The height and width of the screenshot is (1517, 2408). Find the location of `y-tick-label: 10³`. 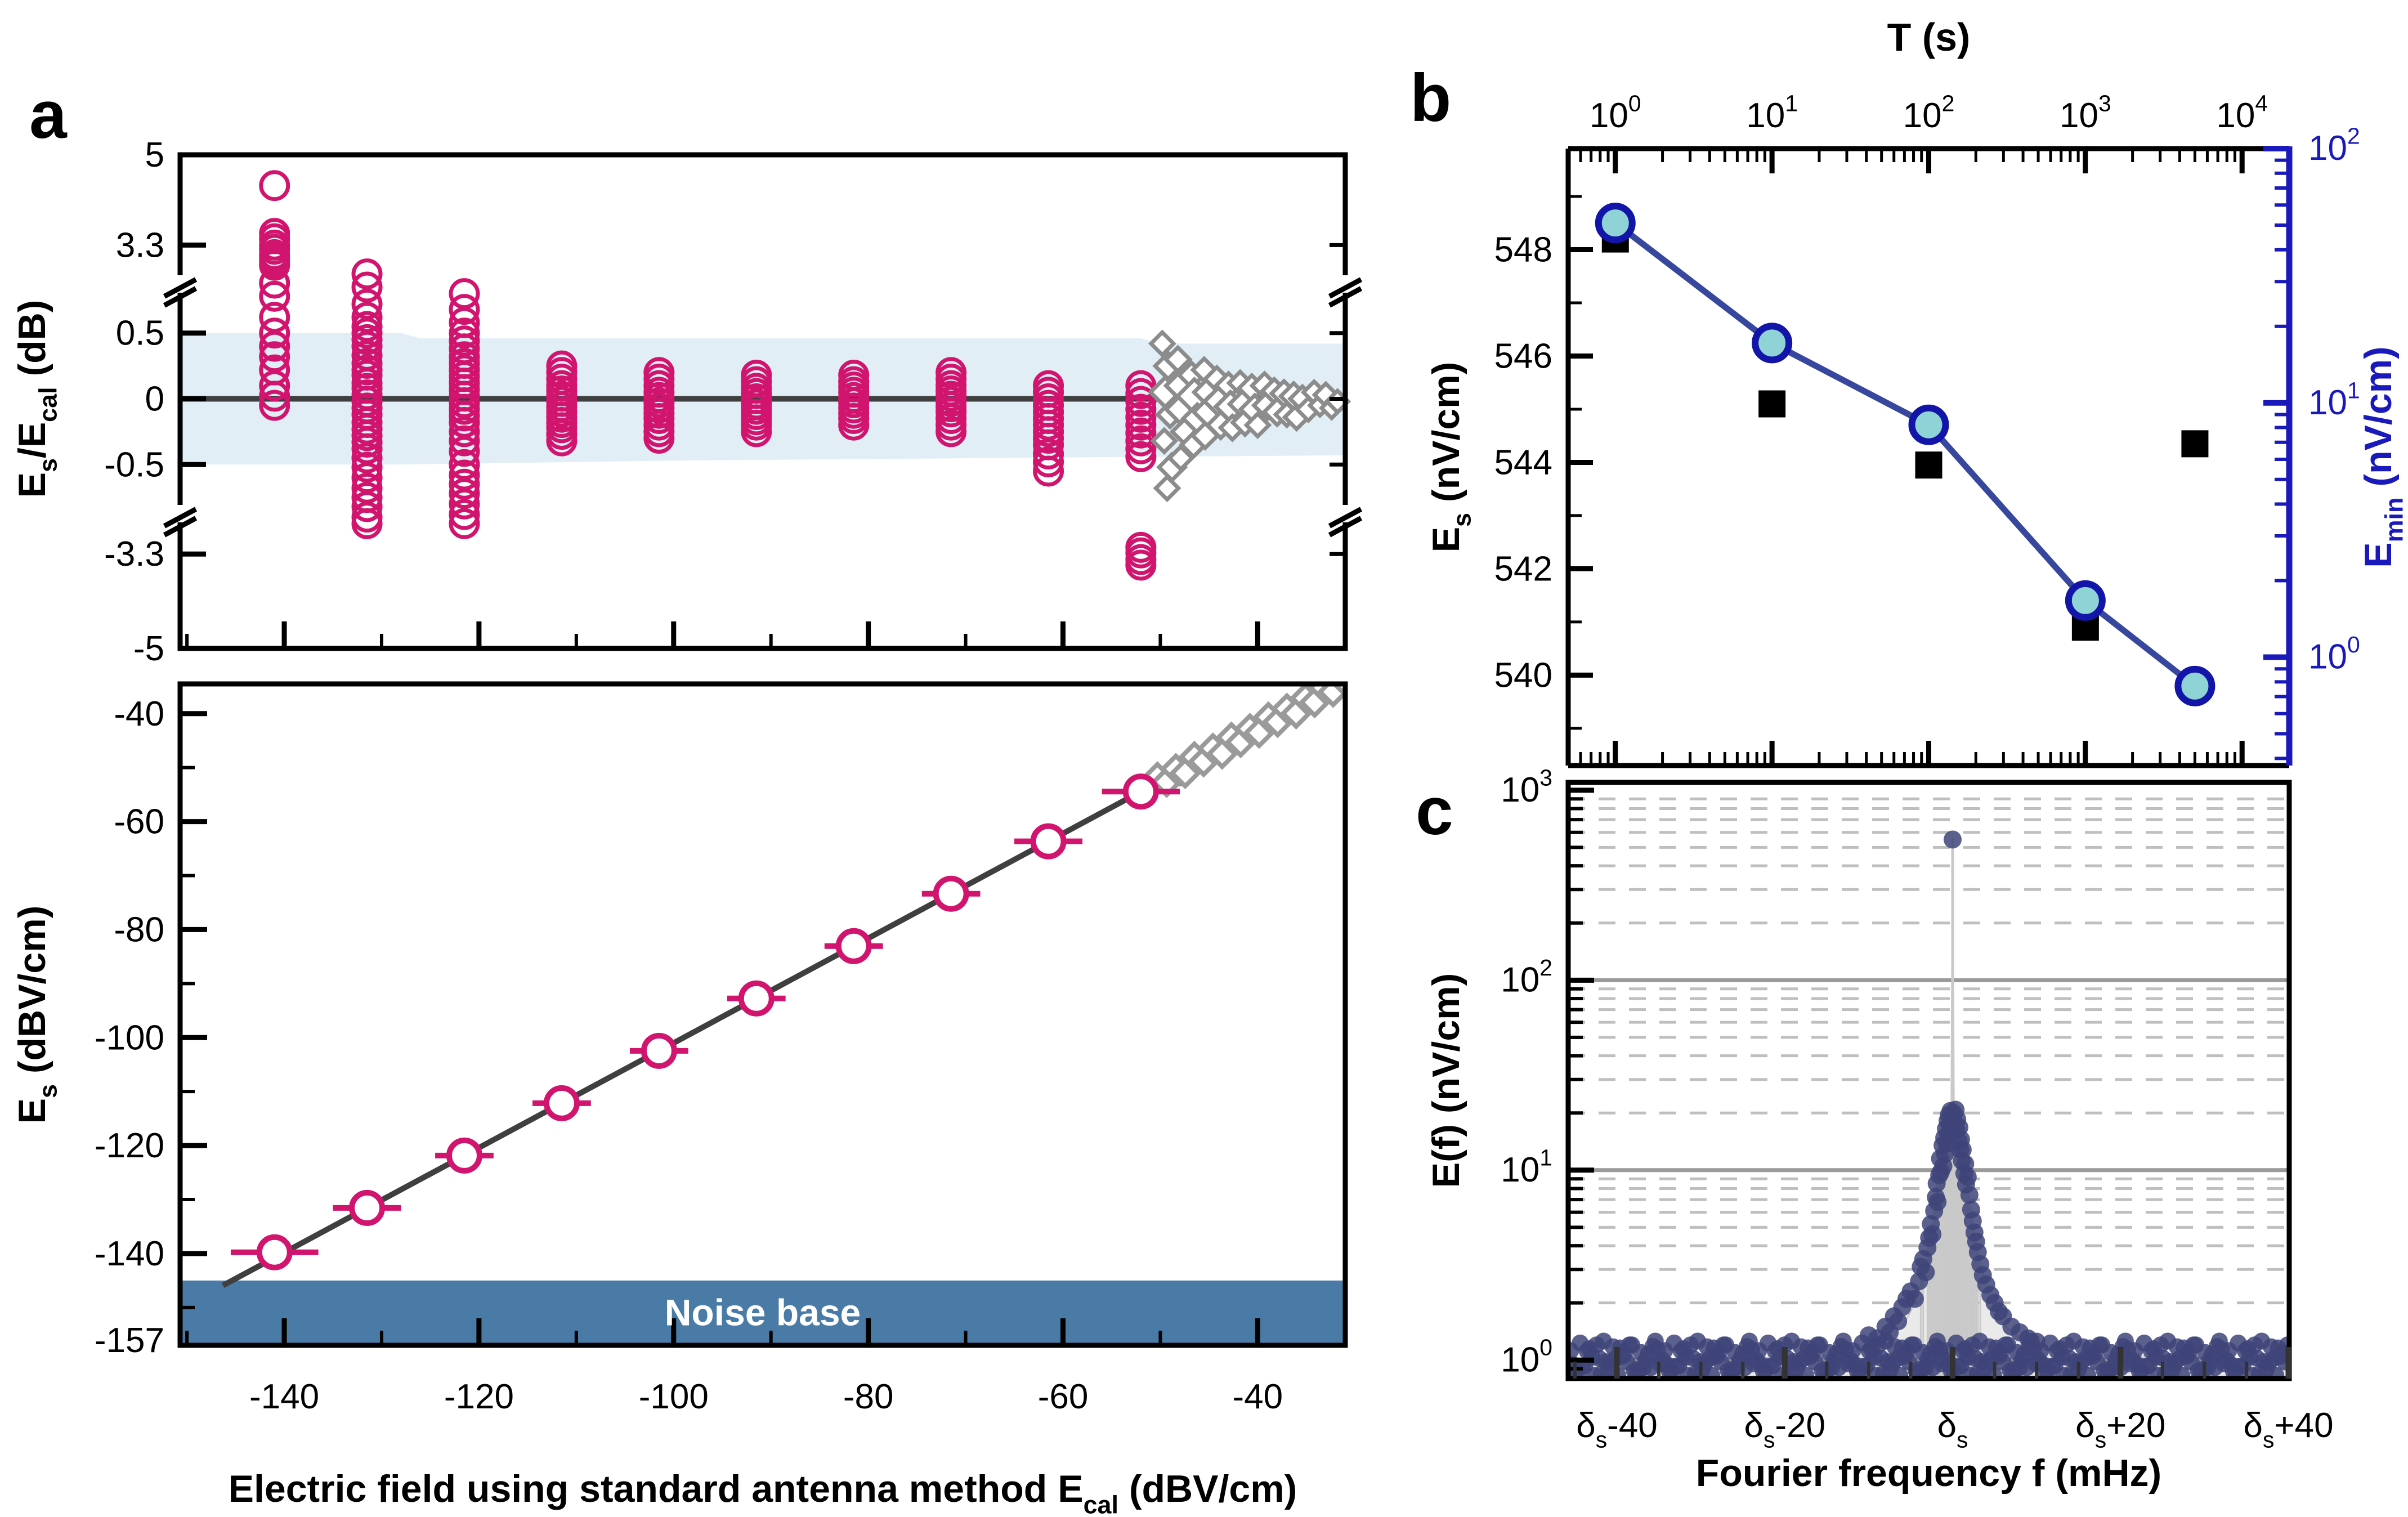

y-tick-label: 10³ is located at coordinates (1526, 786).